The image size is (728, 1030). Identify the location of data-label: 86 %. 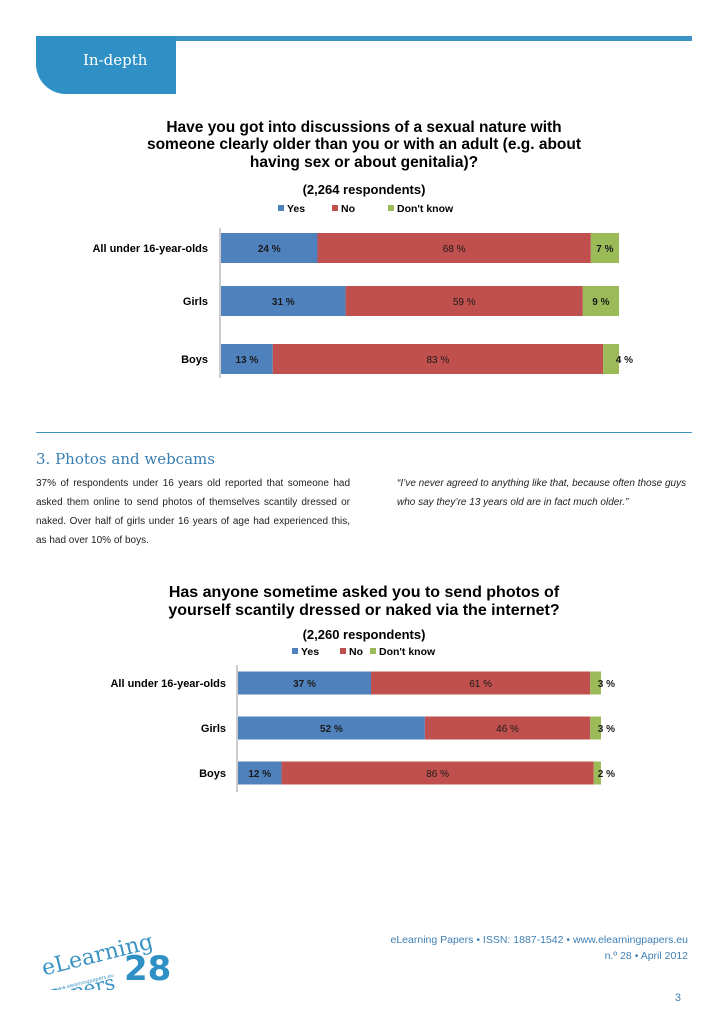
(437, 774).